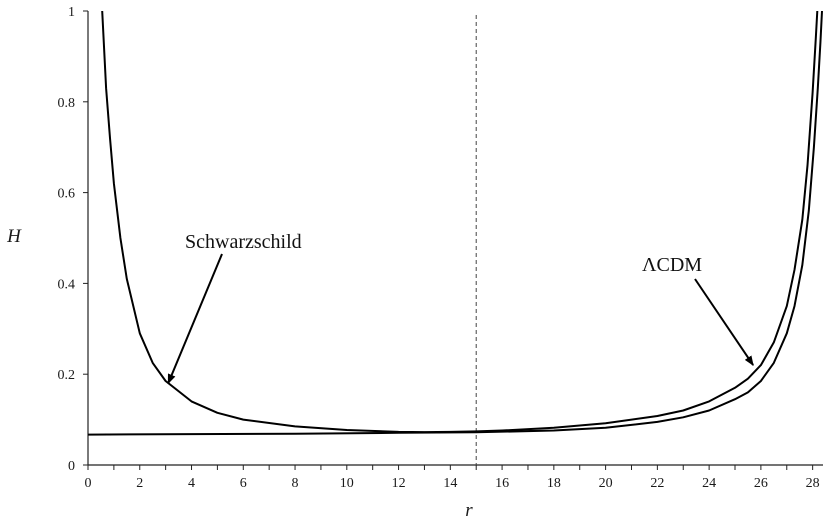 This screenshot has width=828, height=525. Describe the element at coordinates (139, 483) in the screenshot. I see `x-tick-label: 2` at that location.